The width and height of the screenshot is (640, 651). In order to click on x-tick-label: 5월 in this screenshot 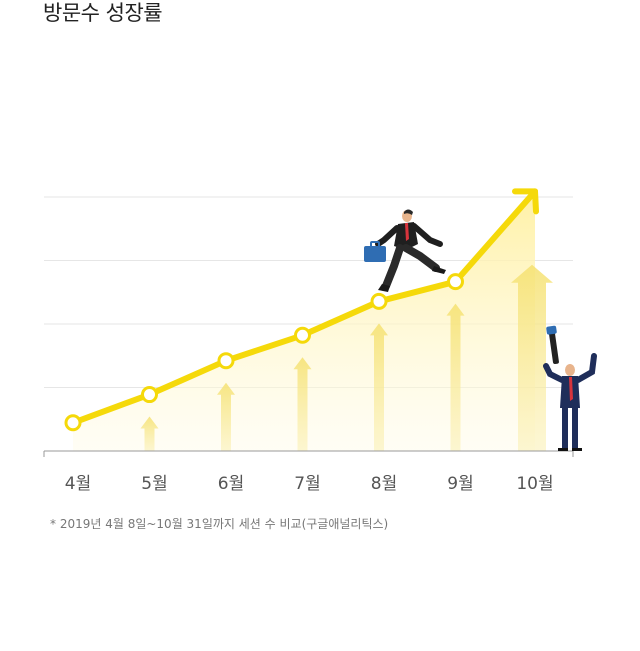, I will do `click(154, 484)`.